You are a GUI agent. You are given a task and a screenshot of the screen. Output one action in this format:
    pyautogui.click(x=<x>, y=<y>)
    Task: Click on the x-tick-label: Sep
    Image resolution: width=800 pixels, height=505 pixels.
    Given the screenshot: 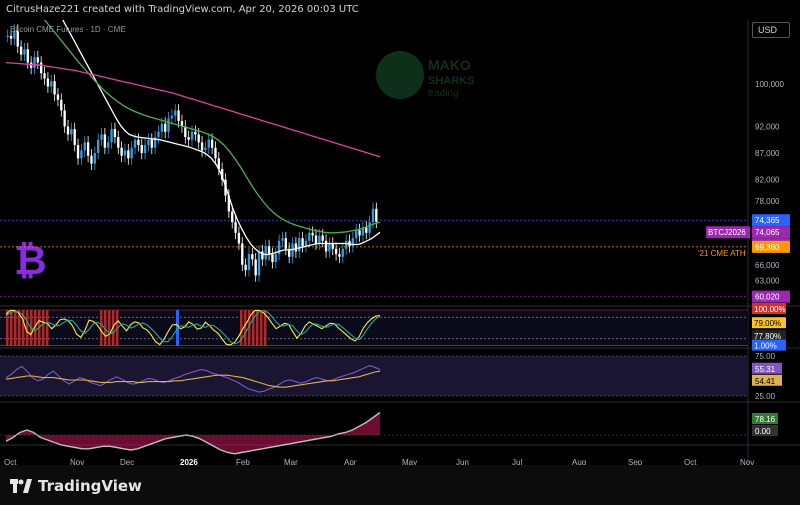 What is the action you would take?
    pyautogui.click(x=635, y=461)
    